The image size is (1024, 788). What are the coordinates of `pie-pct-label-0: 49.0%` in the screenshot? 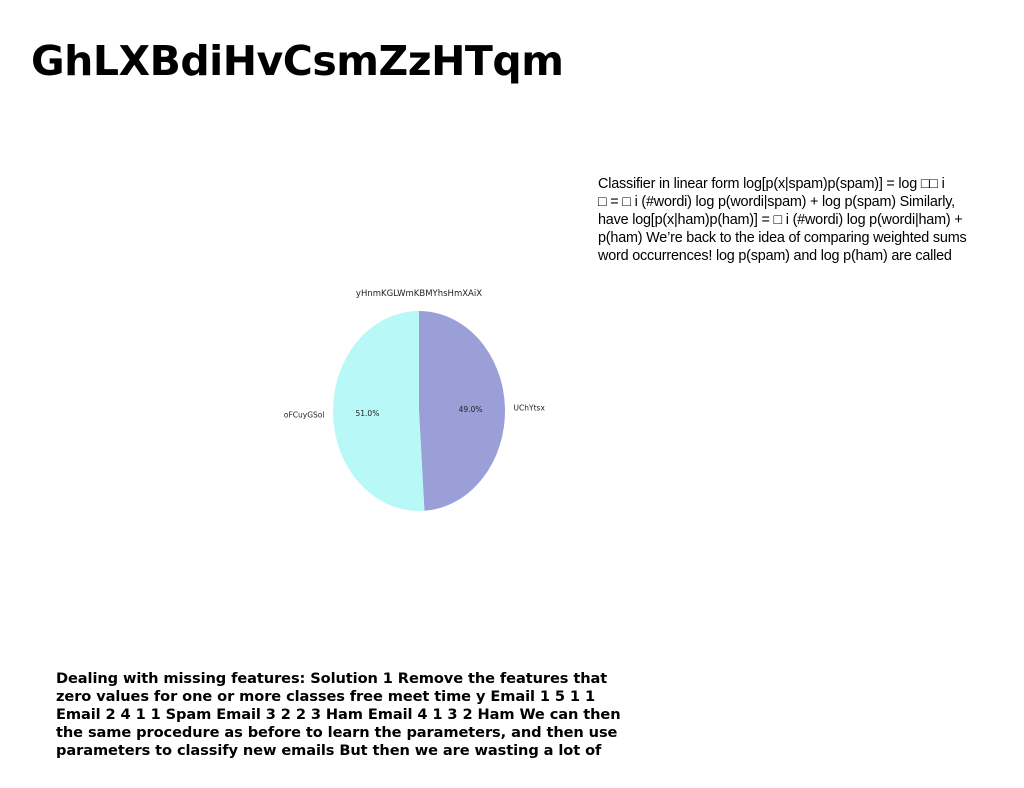 It's located at (471, 409).